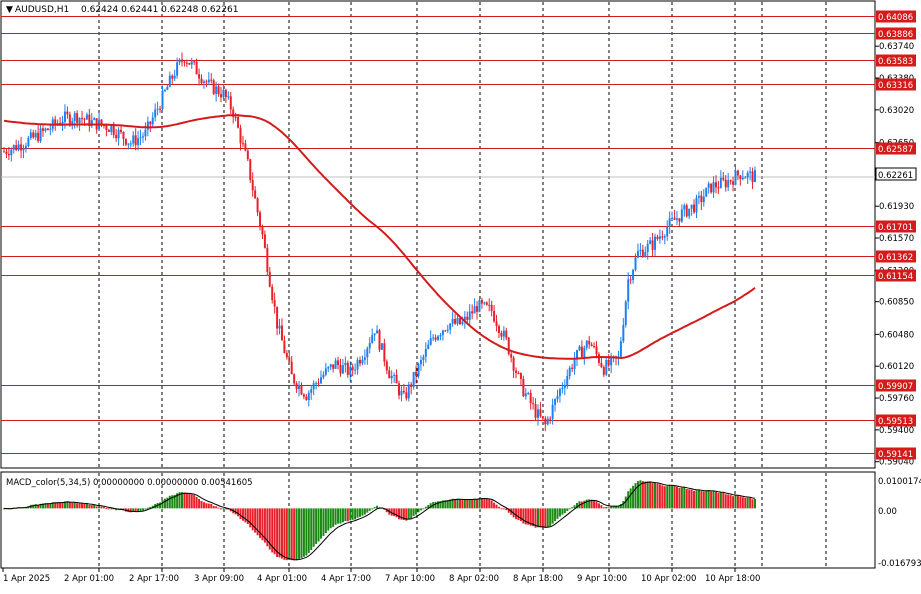 This screenshot has height=594, width=921. Describe the element at coordinates (895, 18) in the screenshot. I see `level-tag-label: 0.64086` at that location.